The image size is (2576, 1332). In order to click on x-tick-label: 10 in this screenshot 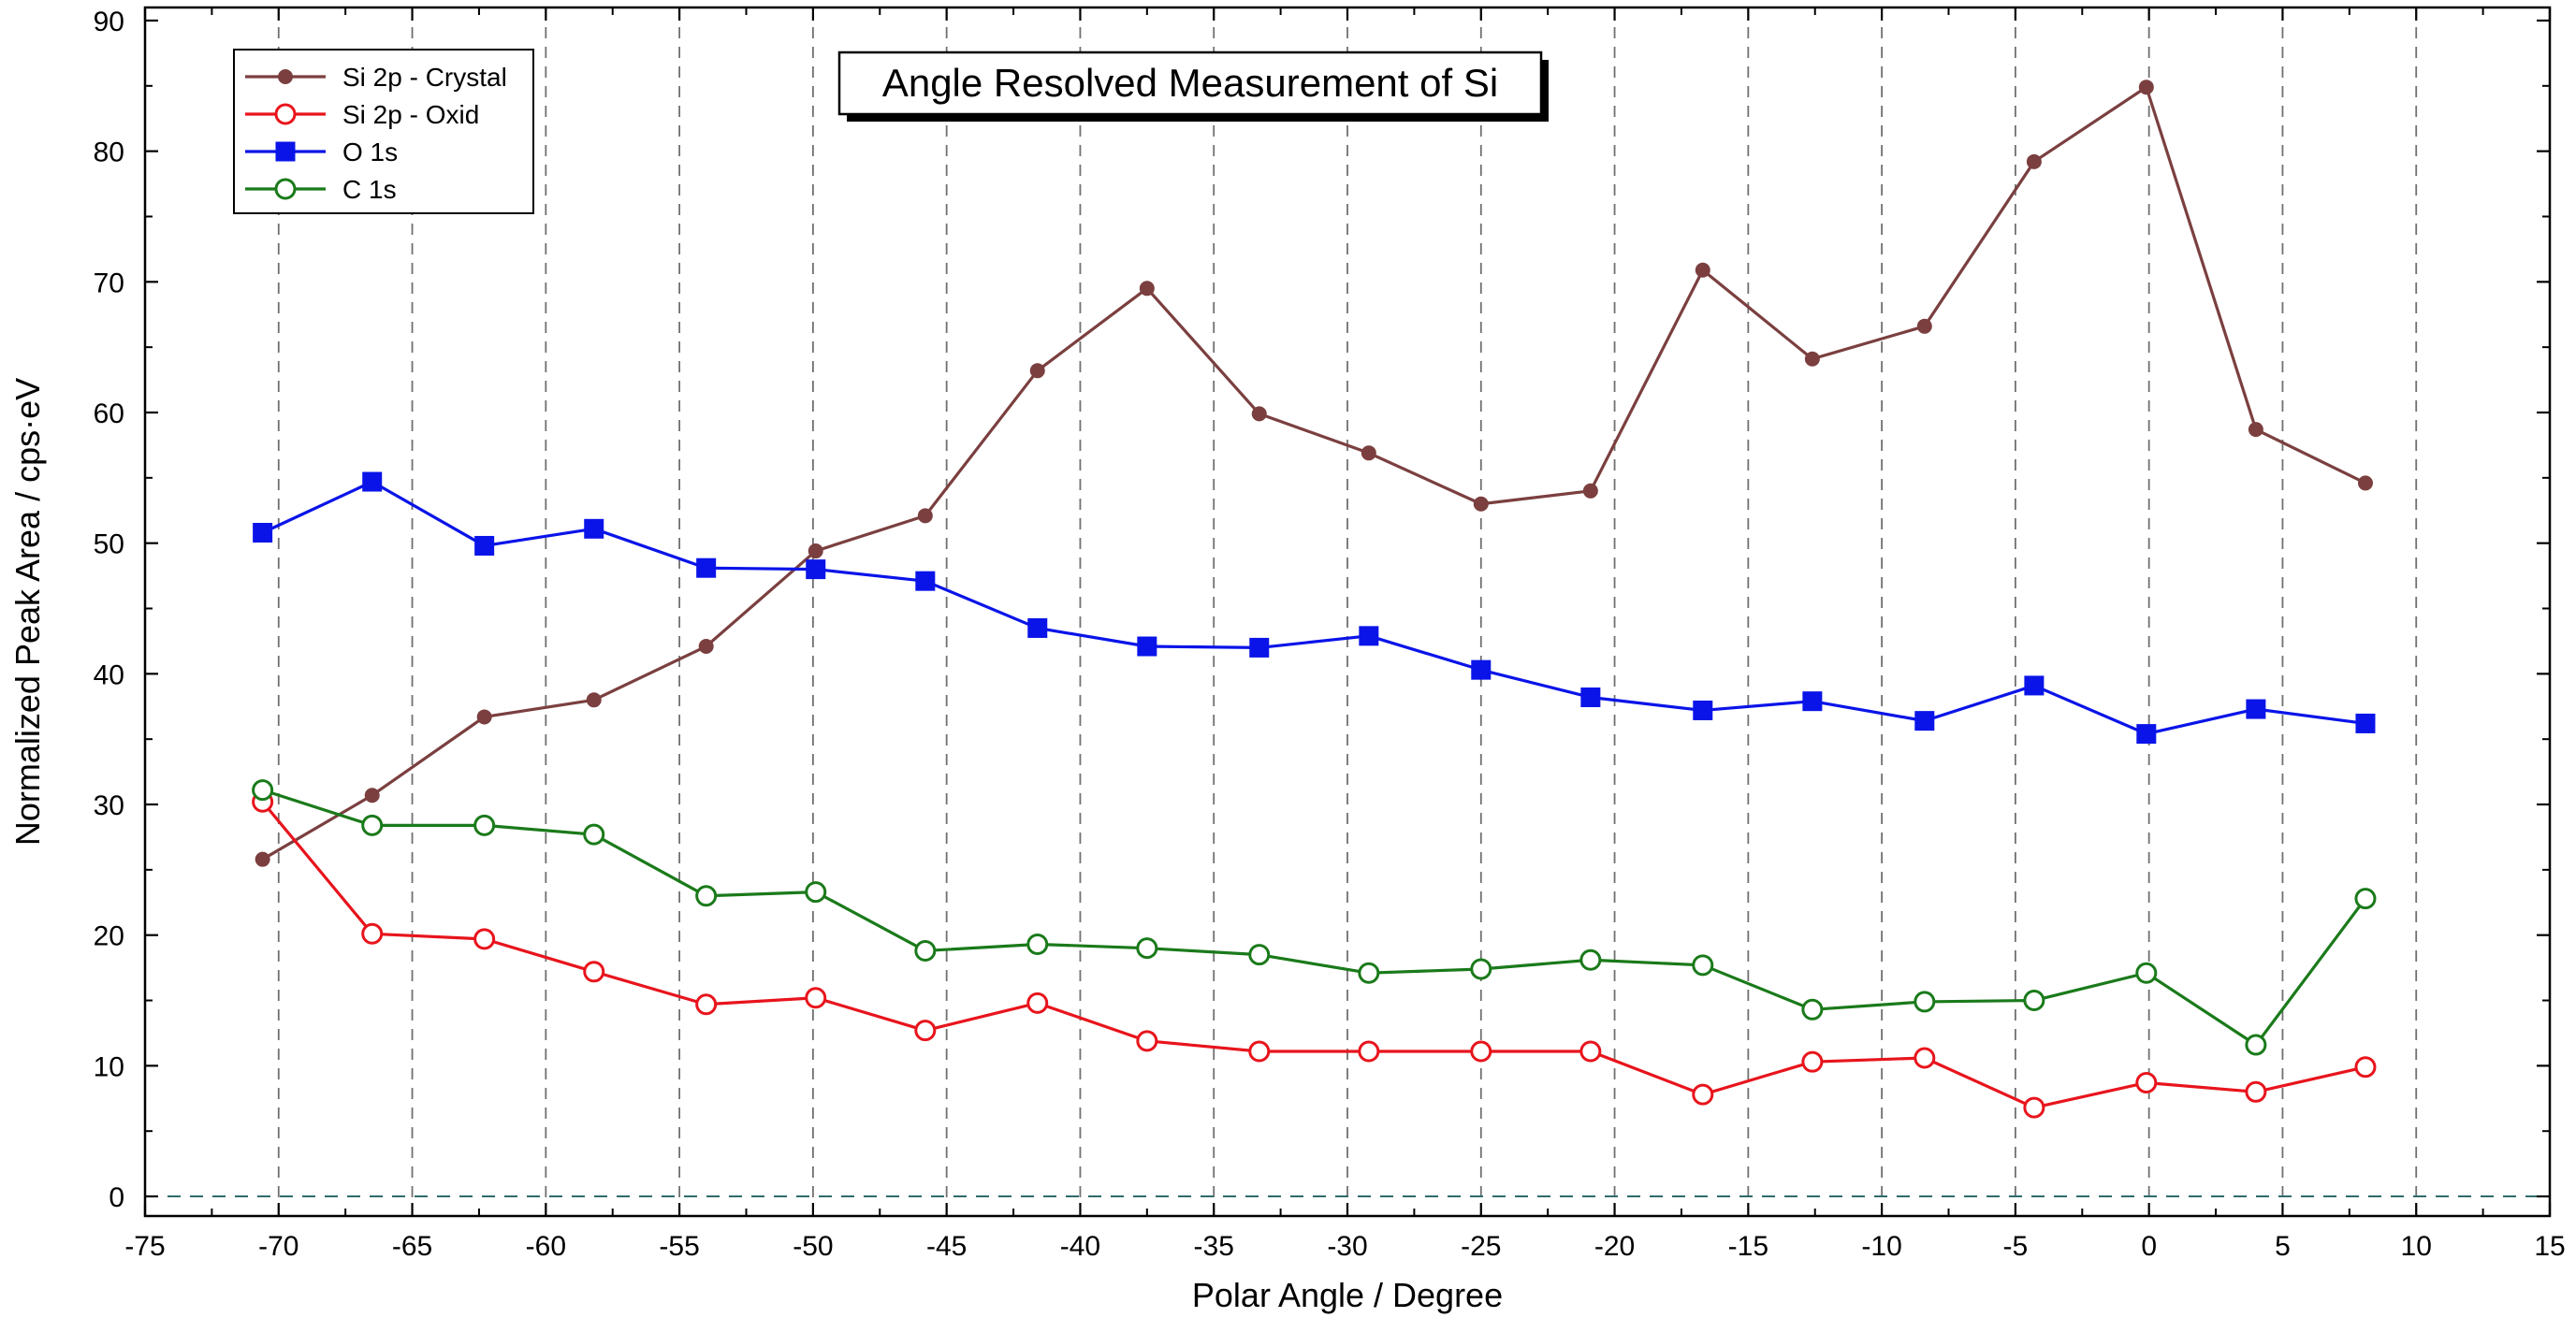, I will do `click(2416, 1247)`.